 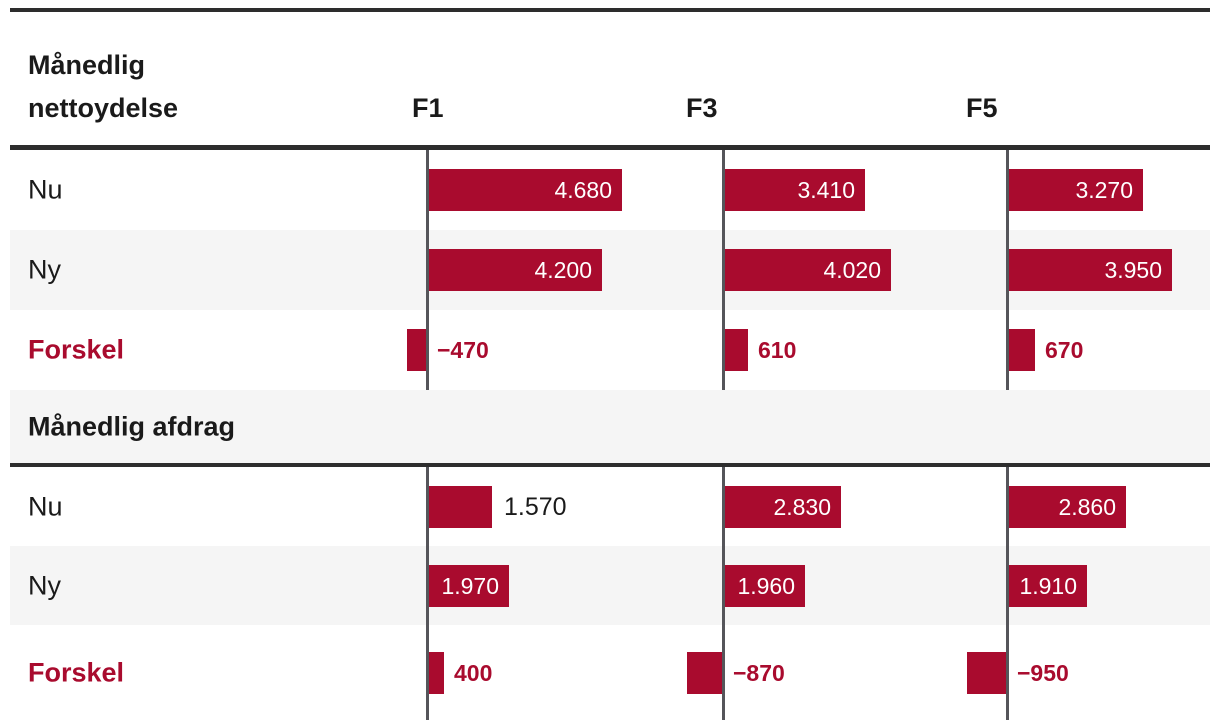 I want to click on bar-value-label-ny-f1: 1.970, so click(x=470, y=585).